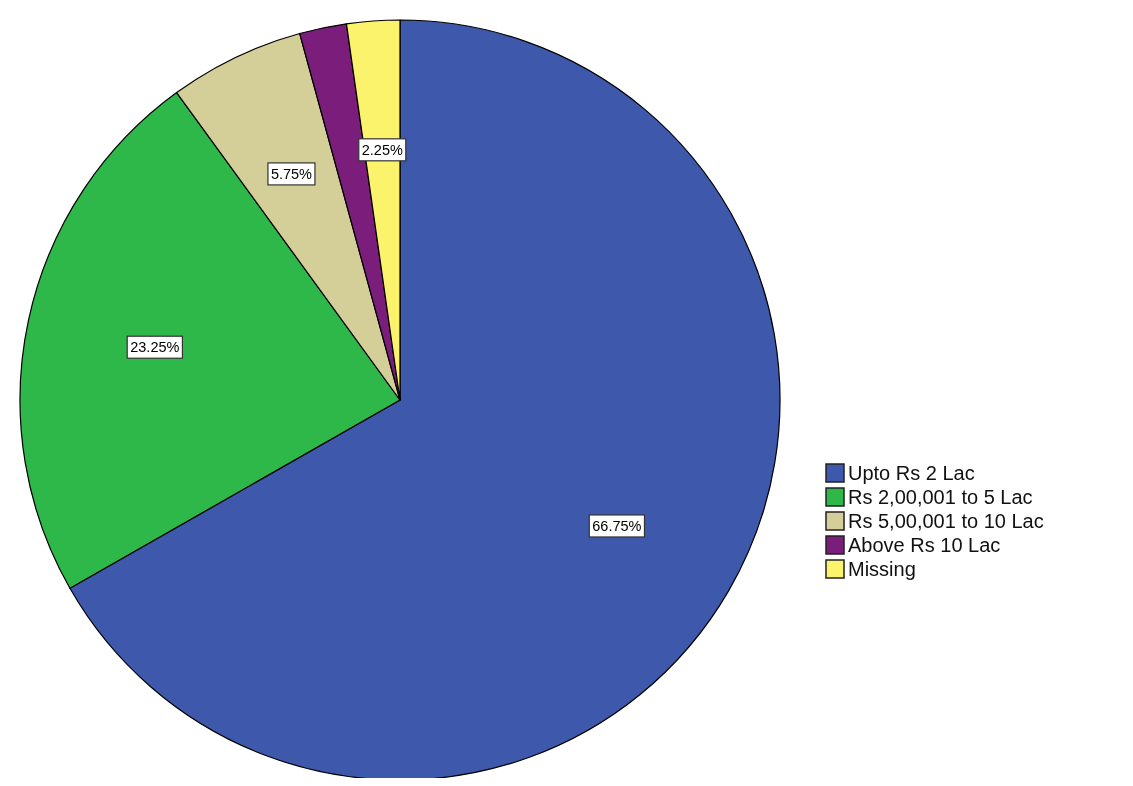  What do you see at coordinates (940, 497) in the screenshot?
I see `legend-label: Rs 2,00,001 to 5 Lac` at bounding box center [940, 497].